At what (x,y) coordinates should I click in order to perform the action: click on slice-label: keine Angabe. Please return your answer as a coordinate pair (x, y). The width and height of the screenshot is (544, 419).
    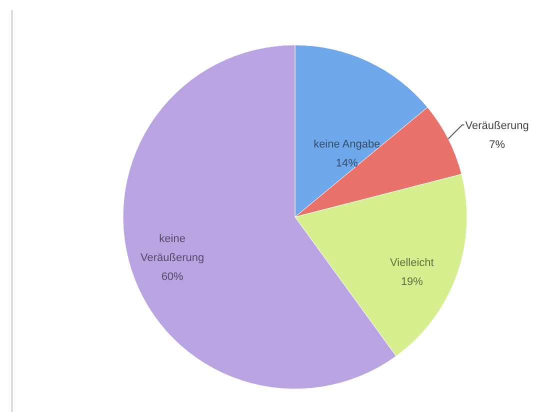
    Looking at the image, I should click on (347, 144).